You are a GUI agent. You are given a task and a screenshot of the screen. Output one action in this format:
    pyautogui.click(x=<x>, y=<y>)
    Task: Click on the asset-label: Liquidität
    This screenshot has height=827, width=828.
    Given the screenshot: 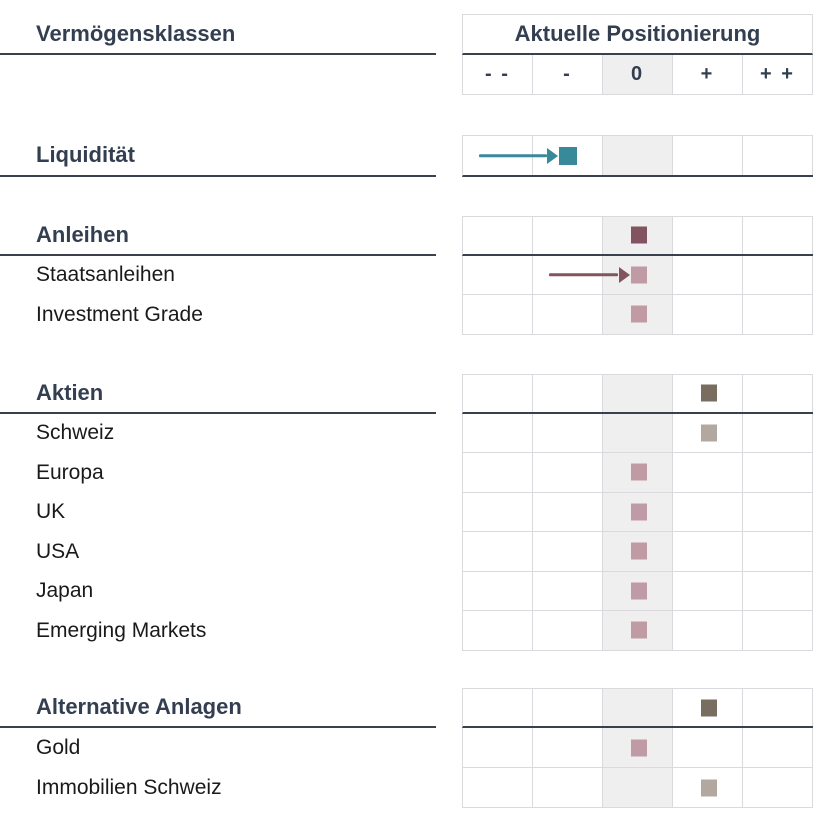 What is the action you would take?
    pyautogui.click(x=85, y=154)
    